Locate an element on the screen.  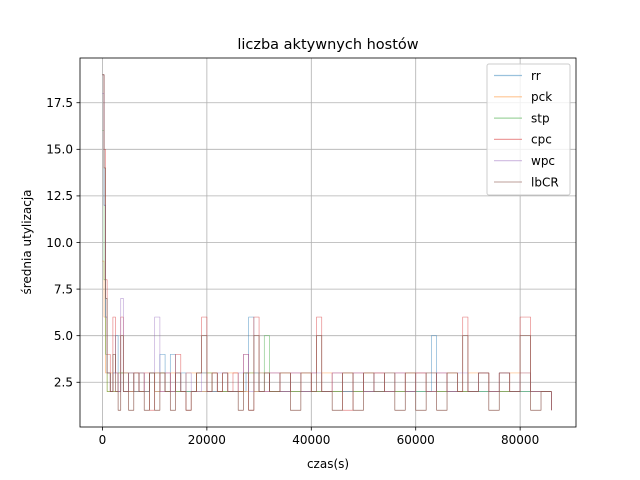
legend: rr pck stp cpc wpc lbCR is located at coordinates (528, 129).